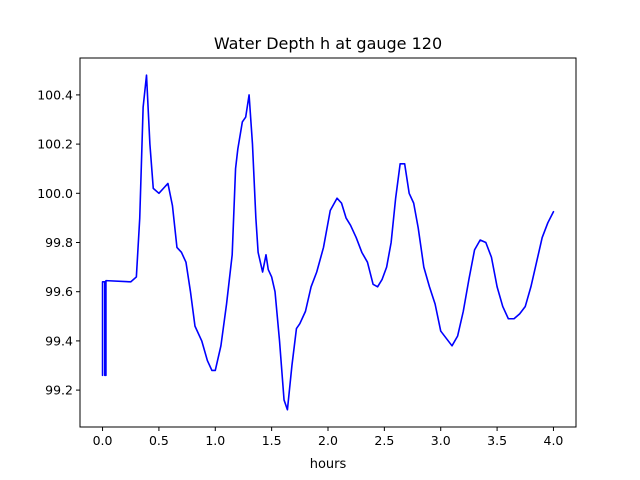 The width and height of the screenshot is (640, 480). Describe the element at coordinates (59, 291) in the screenshot. I see `y-tick-label: 99.6` at that location.